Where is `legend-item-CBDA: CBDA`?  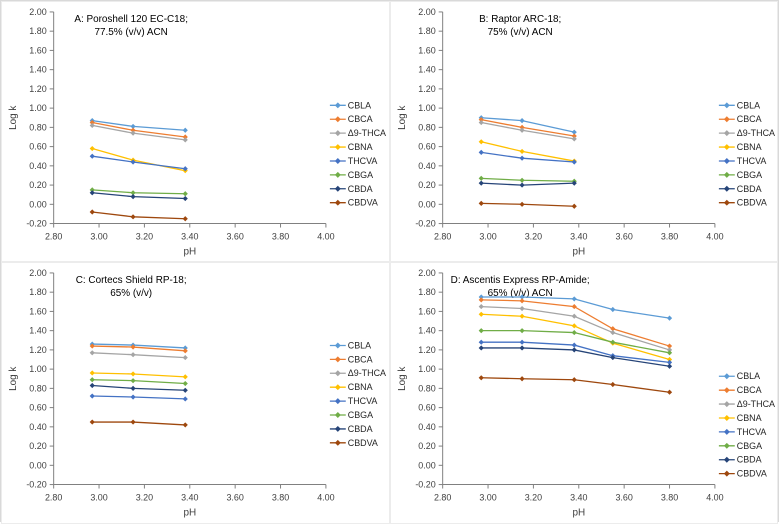
legend-item-CBDA: CBDA is located at coordinates (739, 189).